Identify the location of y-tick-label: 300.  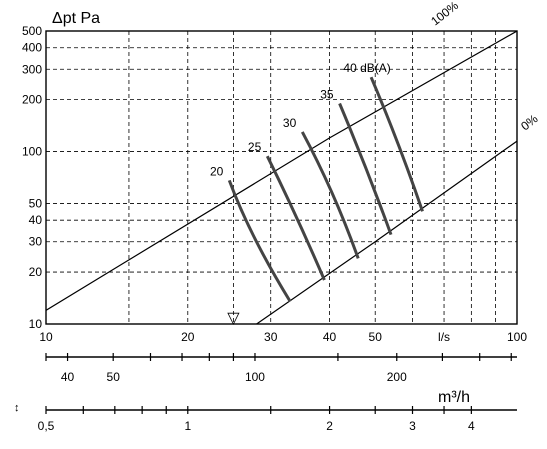
(32, 69).